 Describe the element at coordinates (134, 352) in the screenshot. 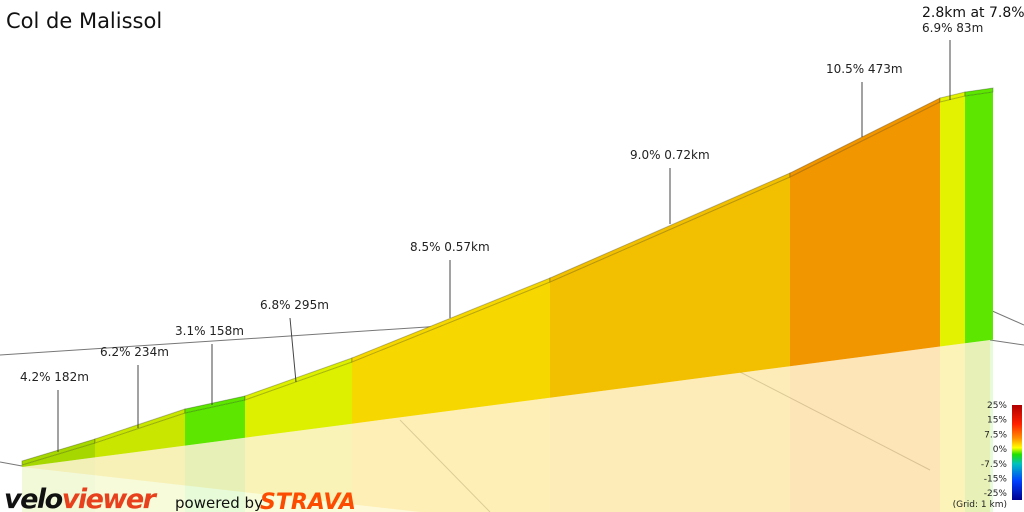

I see `segment-label: 6.2% 234m` at that location.